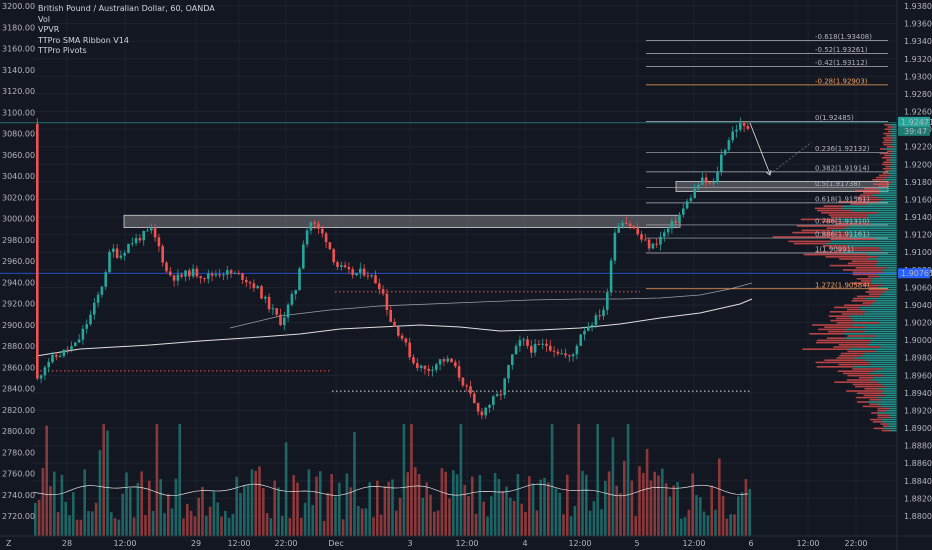 This screenshot has height=550, width=932. What do you see at coordinates (918, 182) in the screenshot?
I see `right-axis-tick: 1.91800` at bounding box center [918, 182].